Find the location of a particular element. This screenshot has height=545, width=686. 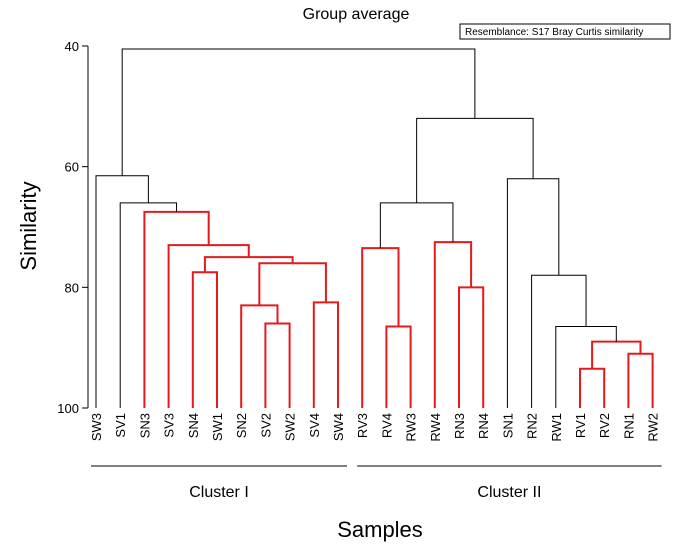

annotation-box: Resemblance: S17 Bray Curtis similarity is located at coordinates (565, 31).